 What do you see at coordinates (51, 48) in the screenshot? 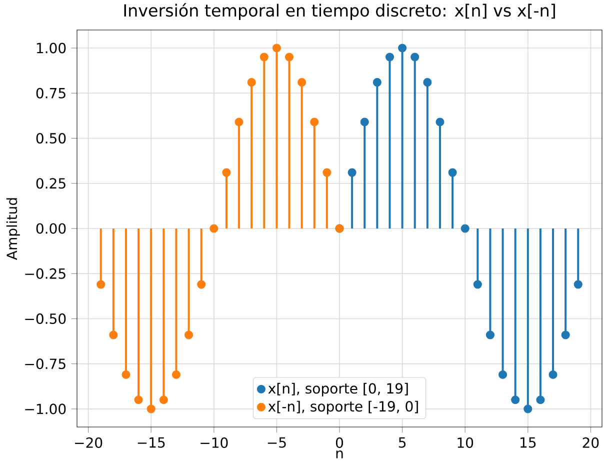
I see `y-tick-label: 1.00` at bounding box center [51, 48].